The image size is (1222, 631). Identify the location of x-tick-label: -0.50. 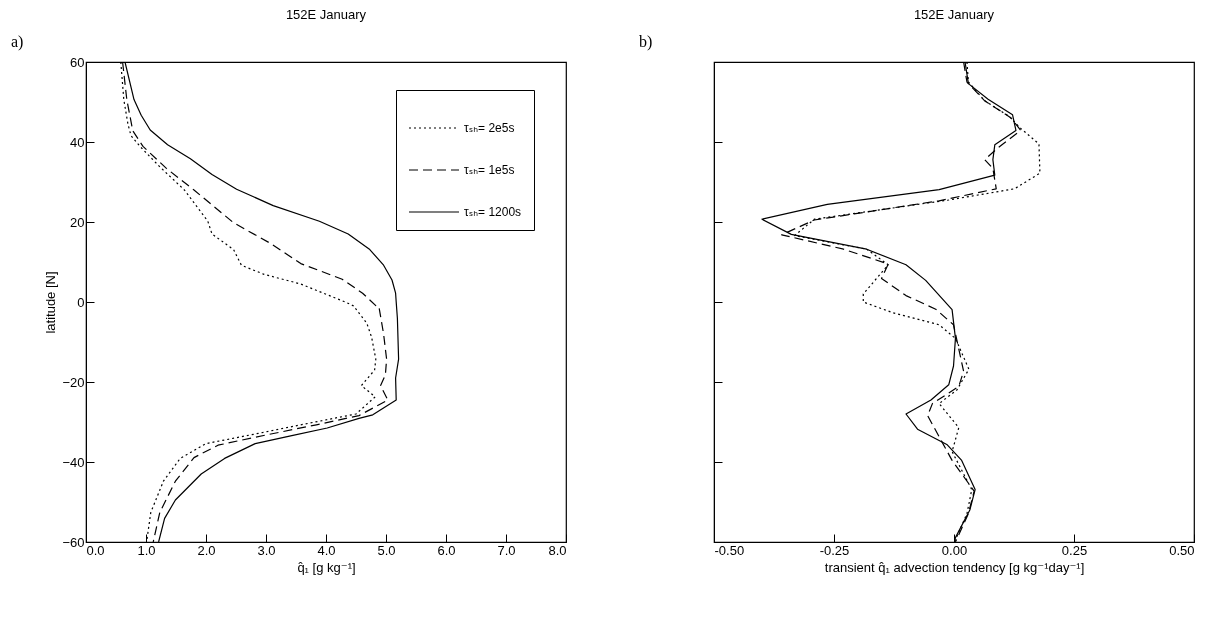
(729, 550).